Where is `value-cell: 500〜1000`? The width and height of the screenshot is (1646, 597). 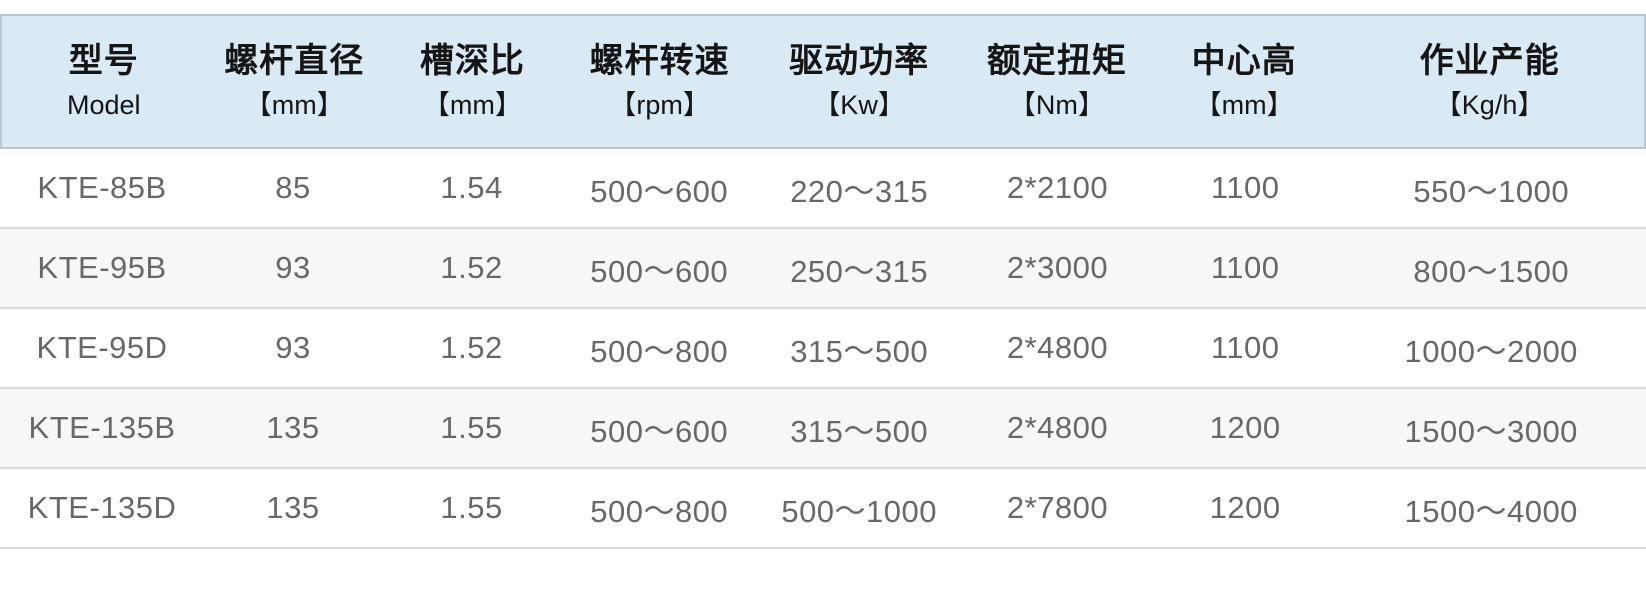 value-cell: 500〜1000 is located at coordinates (859, 511).